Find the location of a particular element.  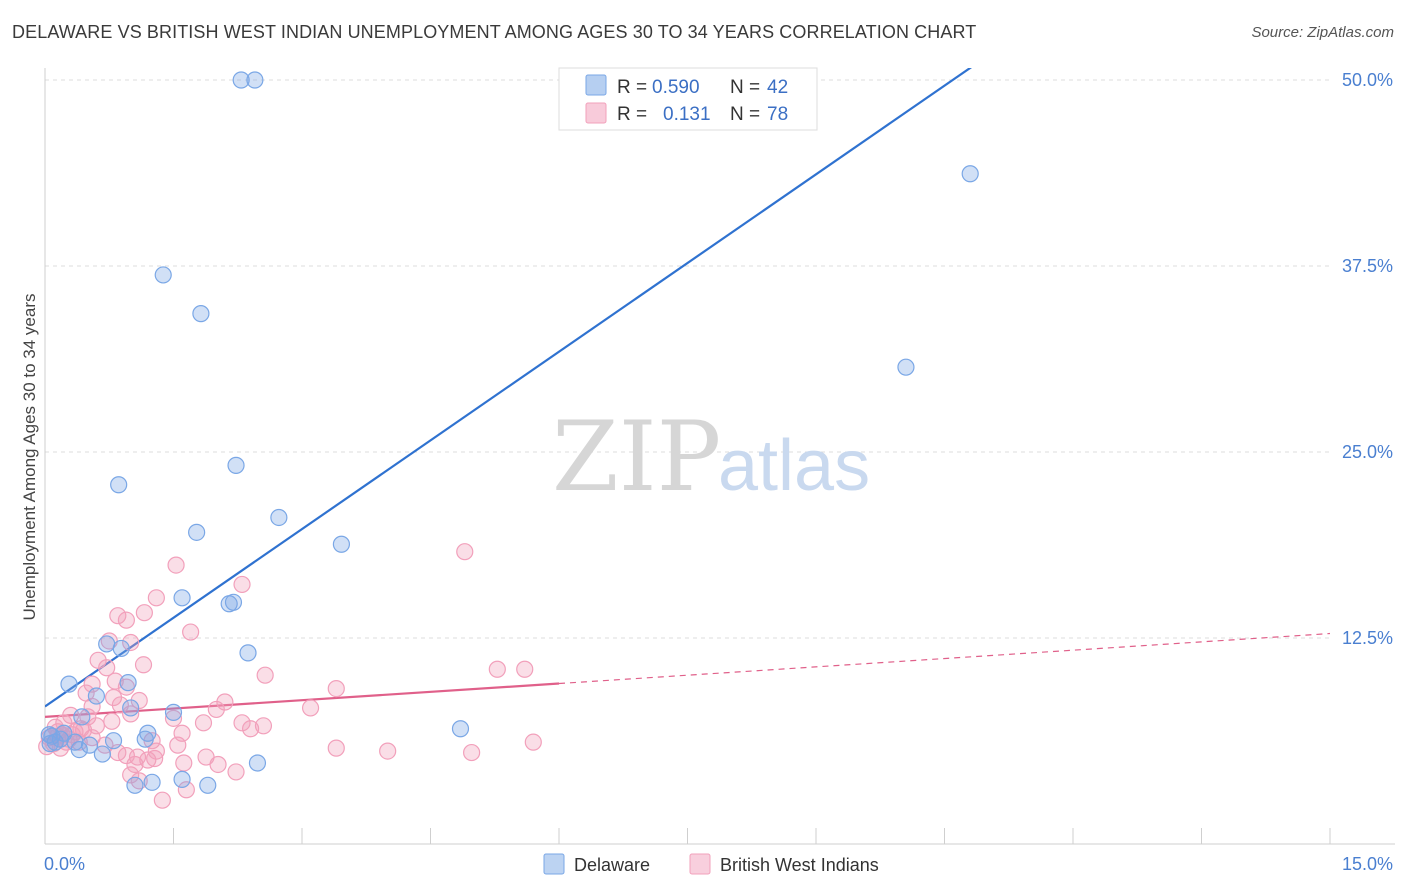

legend-n-label-delaware: N = is located at coordinates (745, 87).